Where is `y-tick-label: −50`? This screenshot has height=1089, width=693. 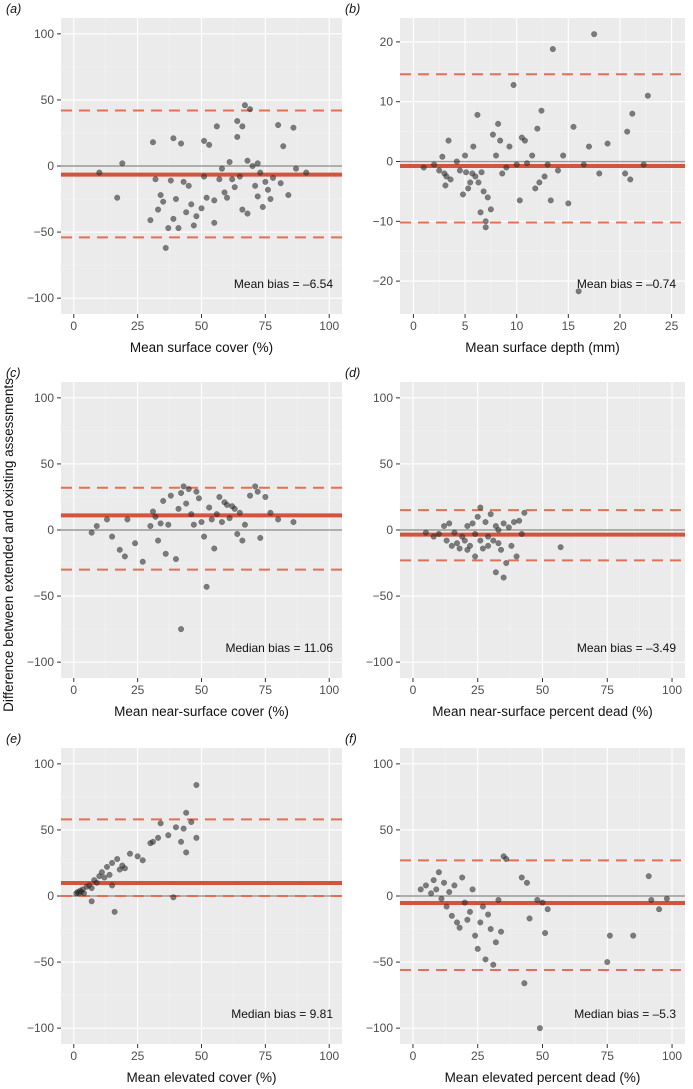 y-tick-label: −50 is located at coordinates (383, 596).